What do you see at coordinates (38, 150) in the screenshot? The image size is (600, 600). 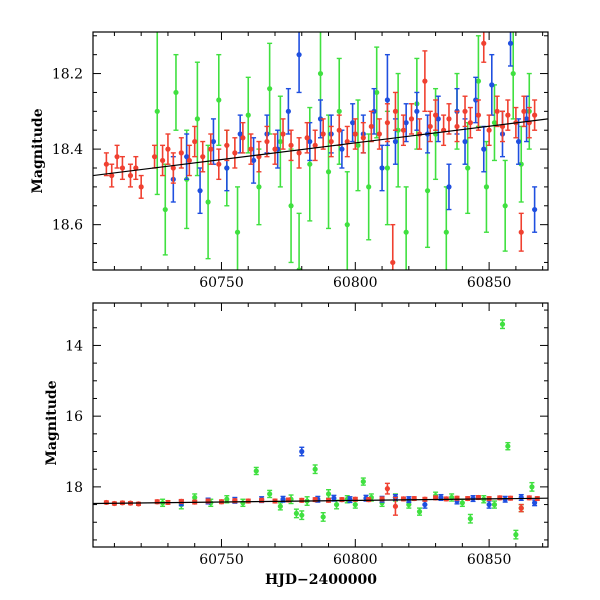 I see `top-panel: Magnitude` at bounding box center [38, 150].